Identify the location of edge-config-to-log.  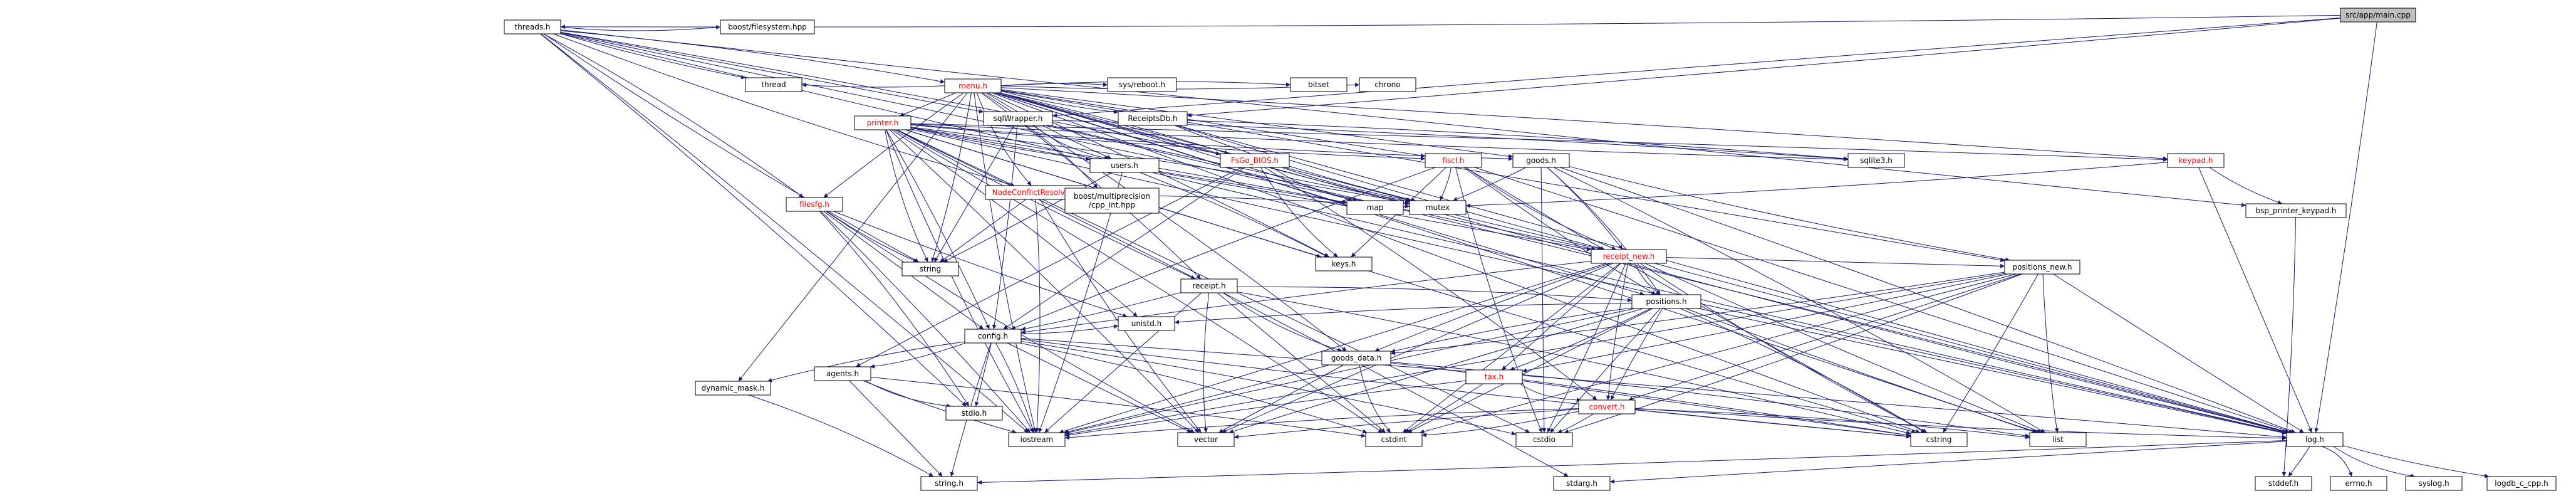
(1654, 389).